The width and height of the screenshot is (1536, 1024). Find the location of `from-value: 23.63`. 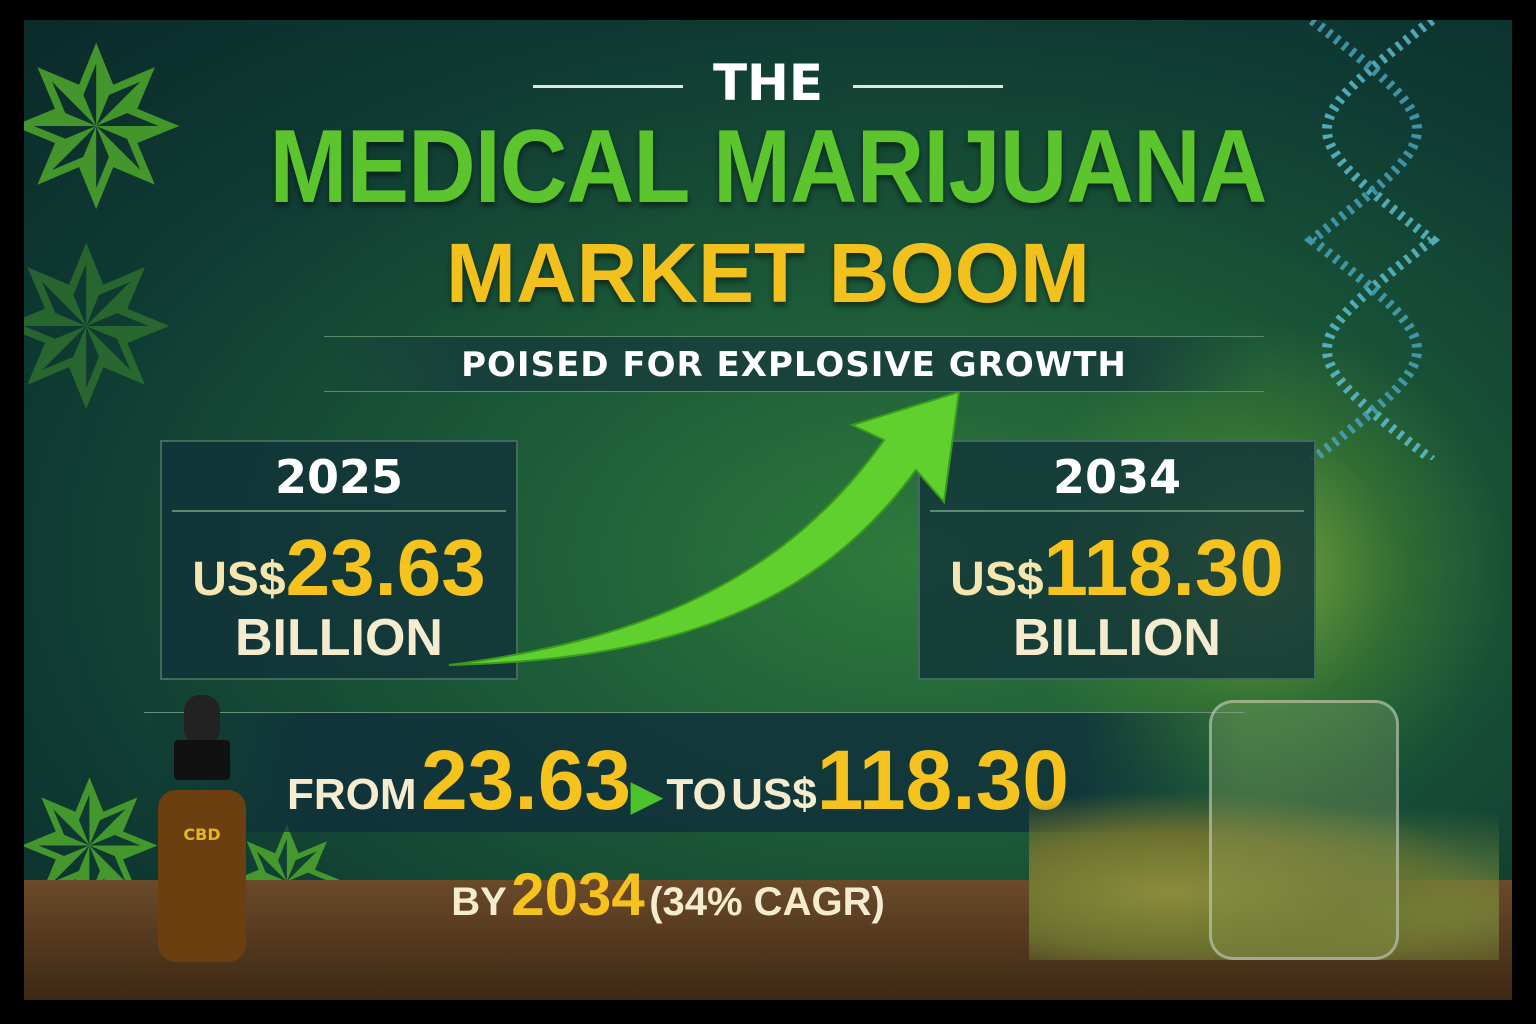

from-value: 23.63 is located at coordinates (526, 780).